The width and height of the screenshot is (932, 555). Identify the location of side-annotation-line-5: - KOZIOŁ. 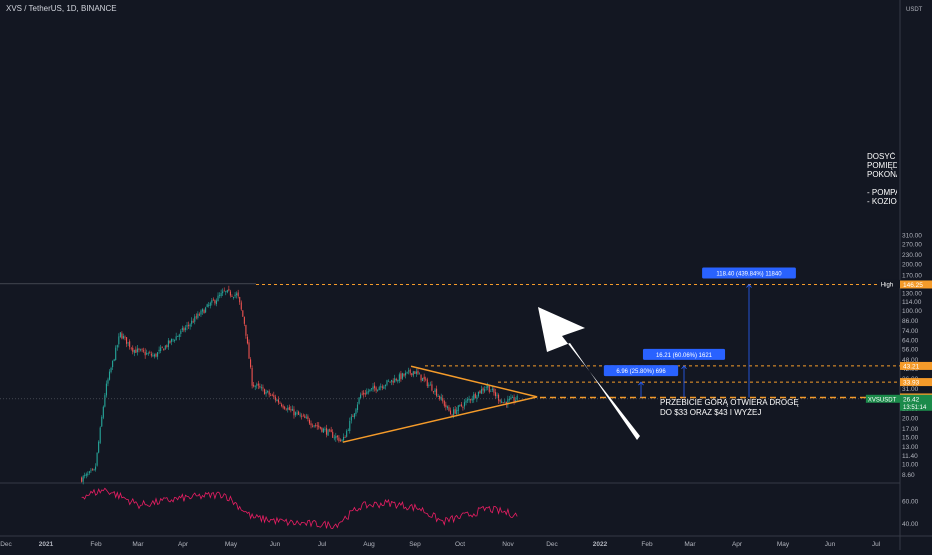
(882, 201).